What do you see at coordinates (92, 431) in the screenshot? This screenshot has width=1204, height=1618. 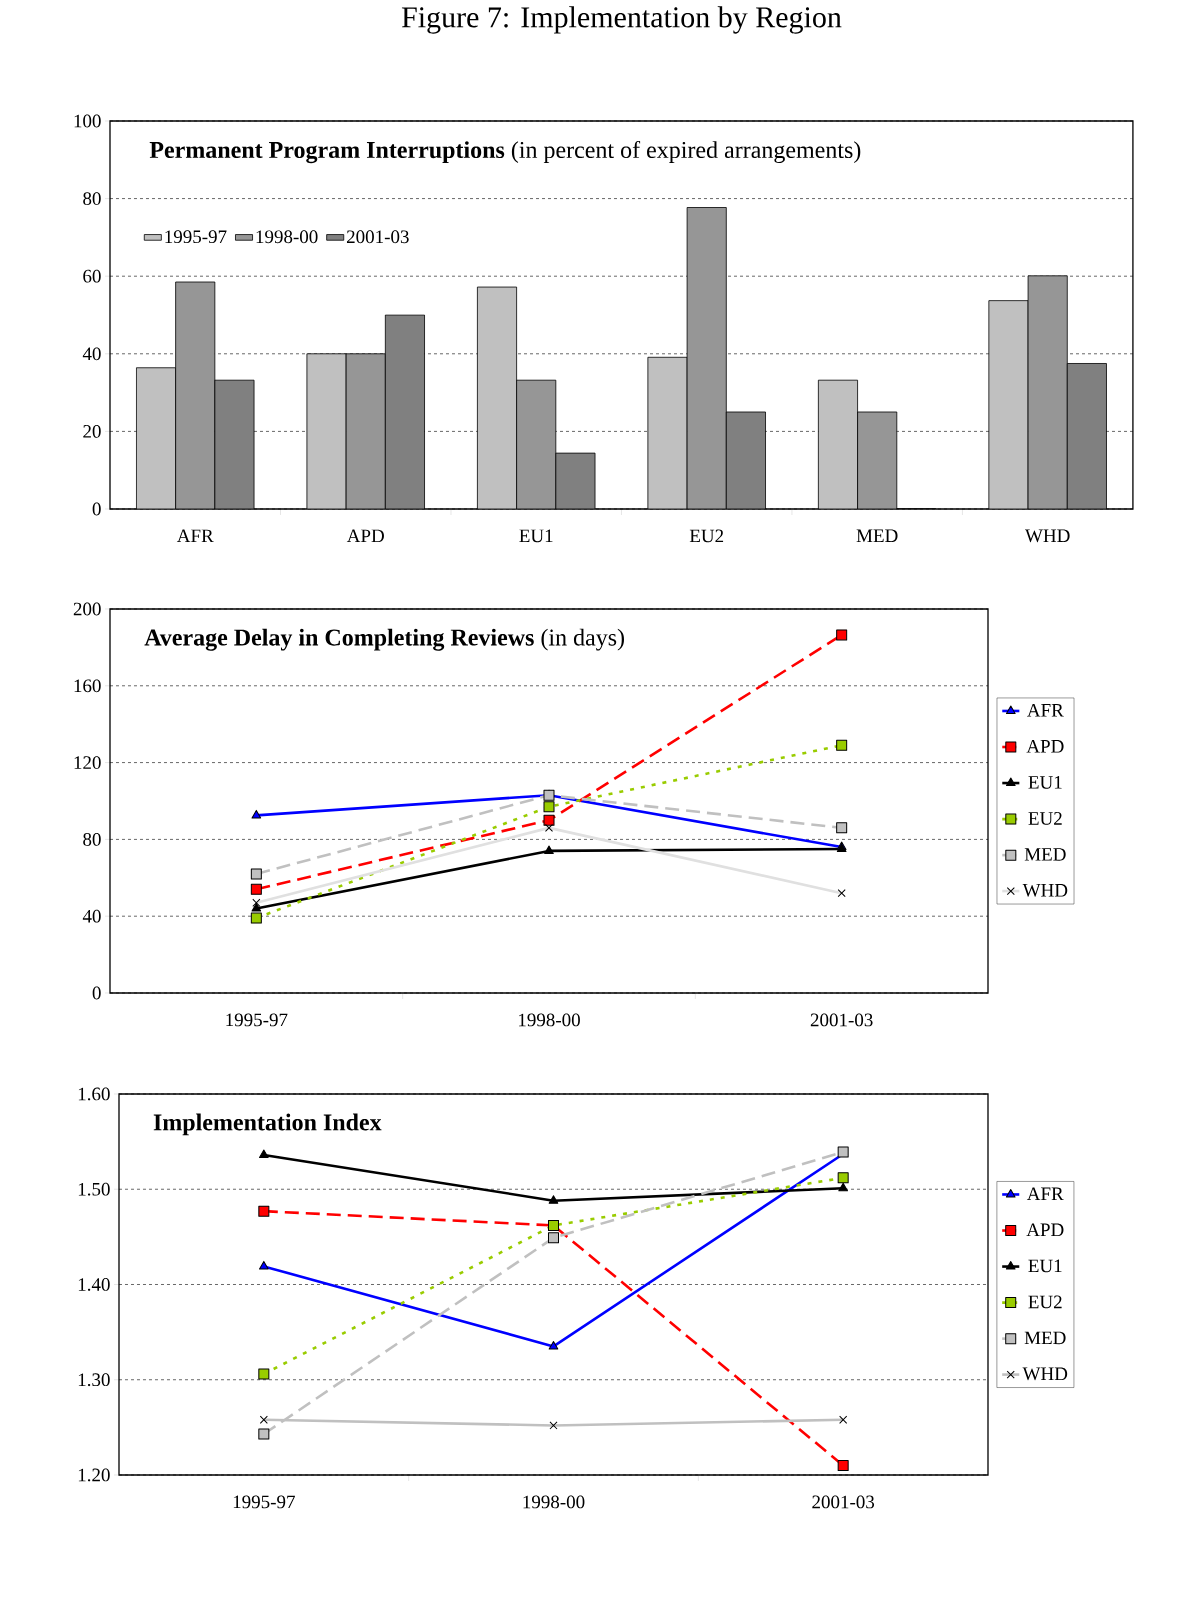 I see `y-tick-label: 20` at bounding box center [92, 431].